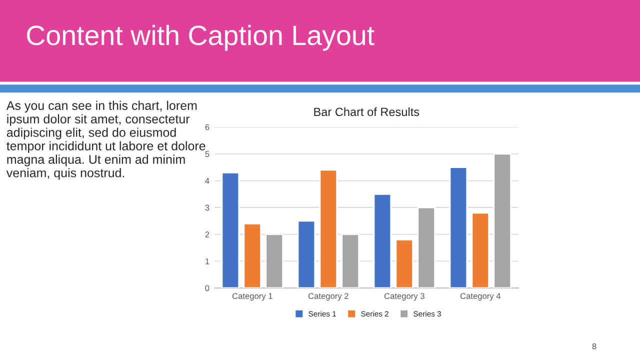 This screenshot has height=360, width=640. I want to click on x-tick-label: Category 4, so click(480, 297).